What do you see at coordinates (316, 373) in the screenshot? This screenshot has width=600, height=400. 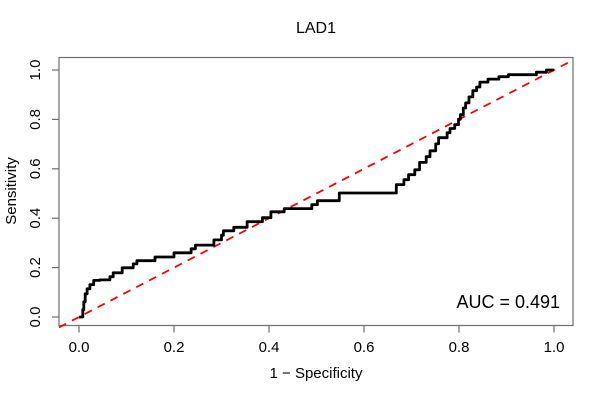 I see `x-axis-label: 1 − Specificity` at bounding box center [316, 373].